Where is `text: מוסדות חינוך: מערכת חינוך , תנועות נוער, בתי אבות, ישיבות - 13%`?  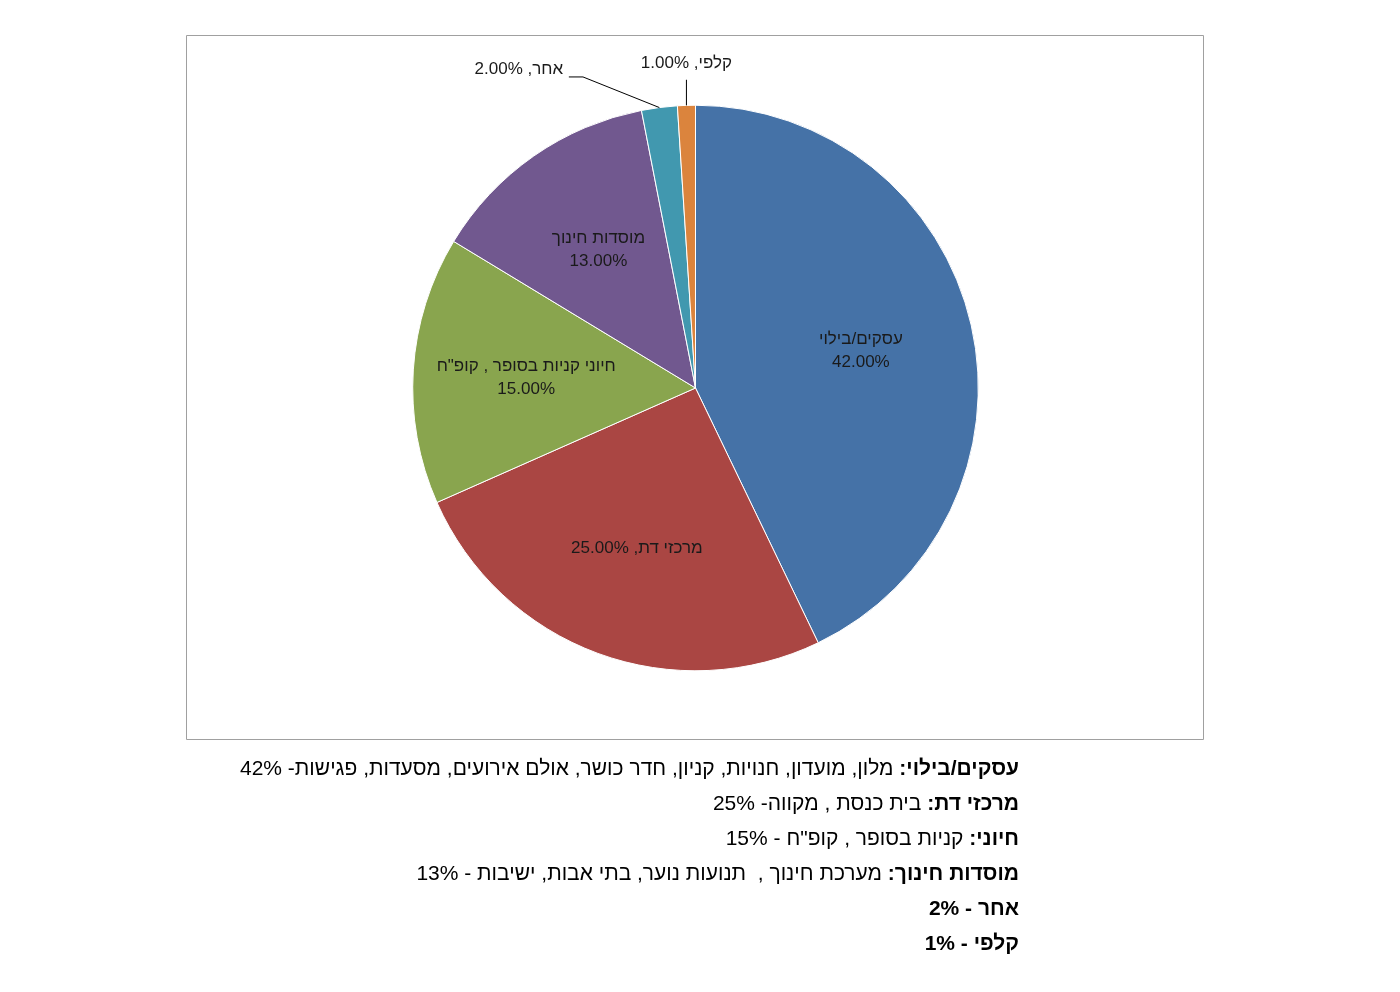 text: מוסדות חינוך: מערכת חינוך , תנועות נוער, בתי אבות, ישיבות - 13% is located at coordinates (717, 873).